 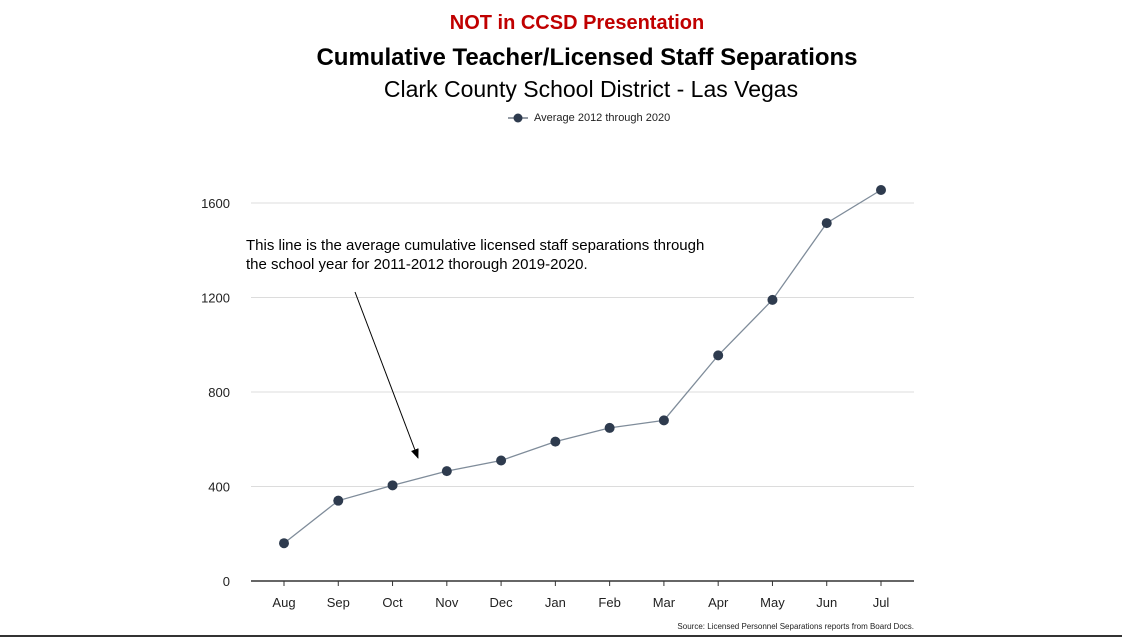 What do you see at coordinates (518, 118) in the screenshot?
I see `legend-marker-icon` at bounding box center [518, 118].